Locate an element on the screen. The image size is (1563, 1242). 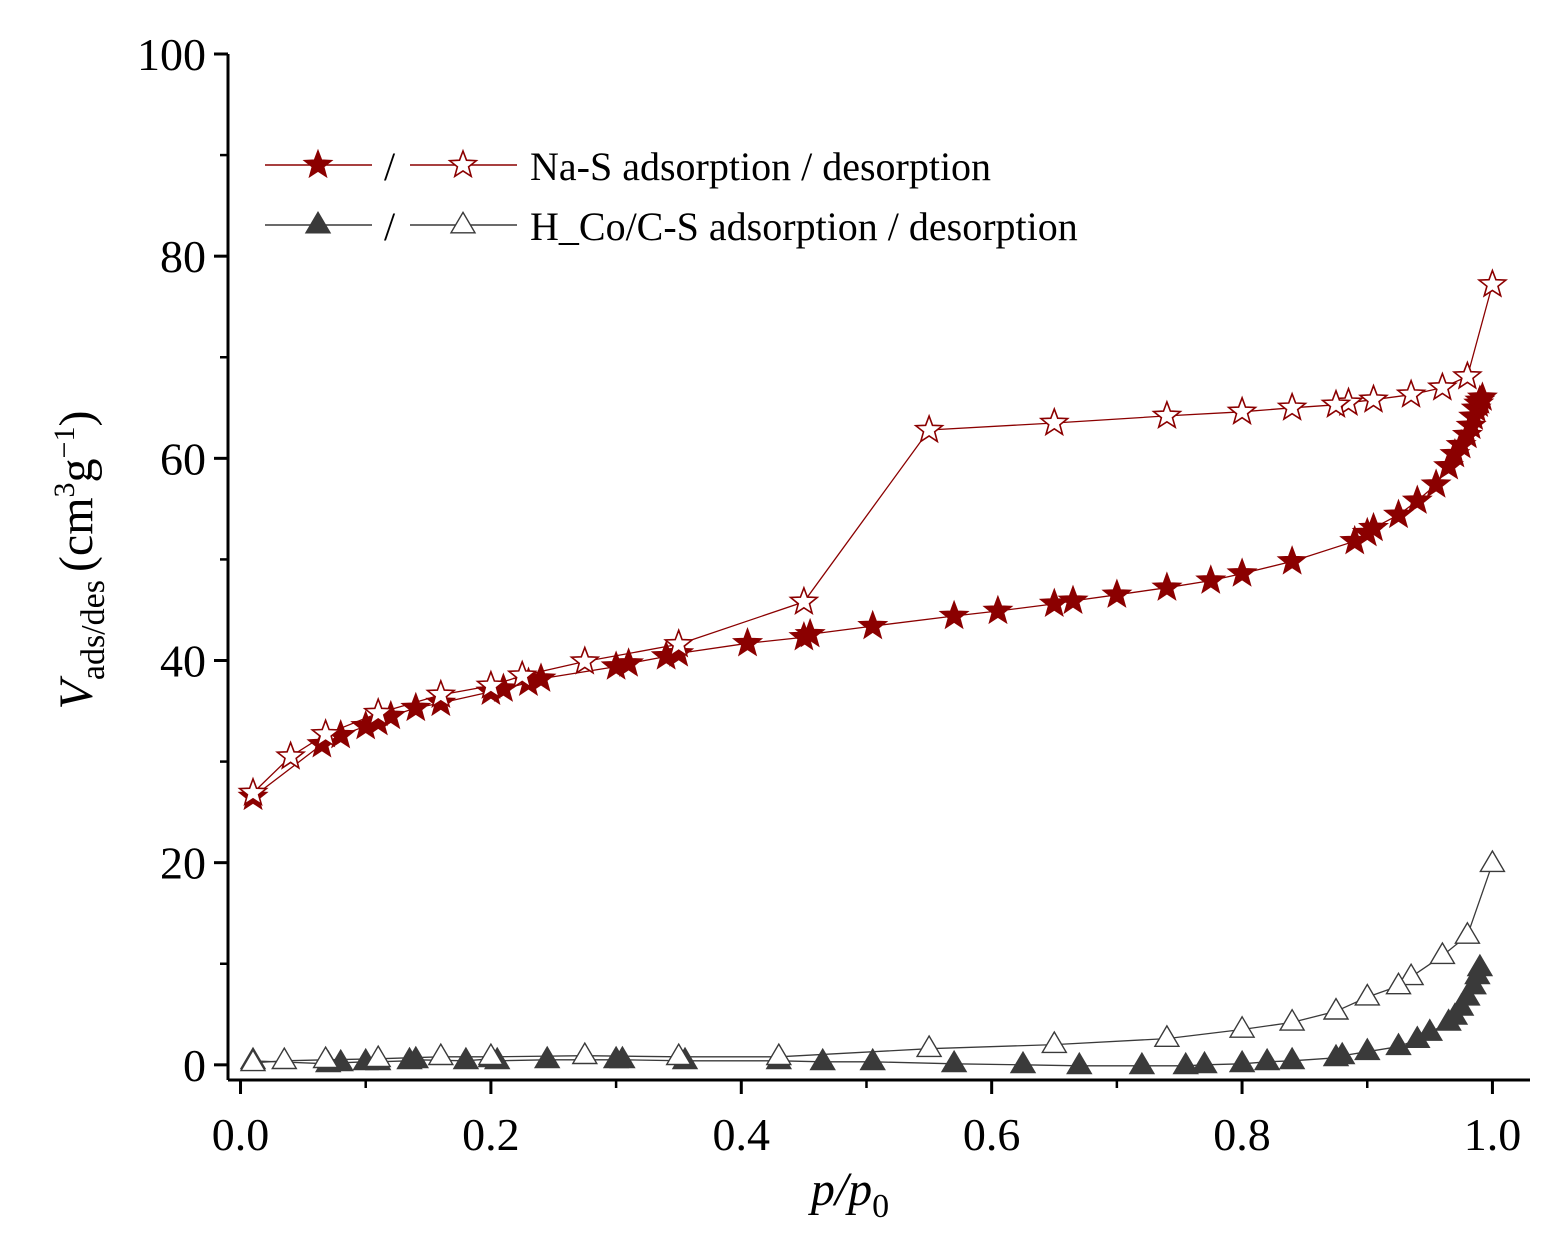
y-tick-label: 100 is located at coordinates (171, 54).